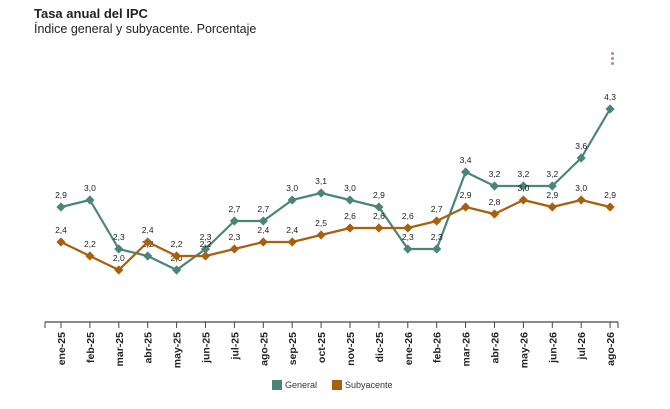 Image resolution: width=670 pixels, height=409 pixels. Describe the element at coordinates (351, 349) in the screenshot. I see `x-tick-label: nov-25` at that location.